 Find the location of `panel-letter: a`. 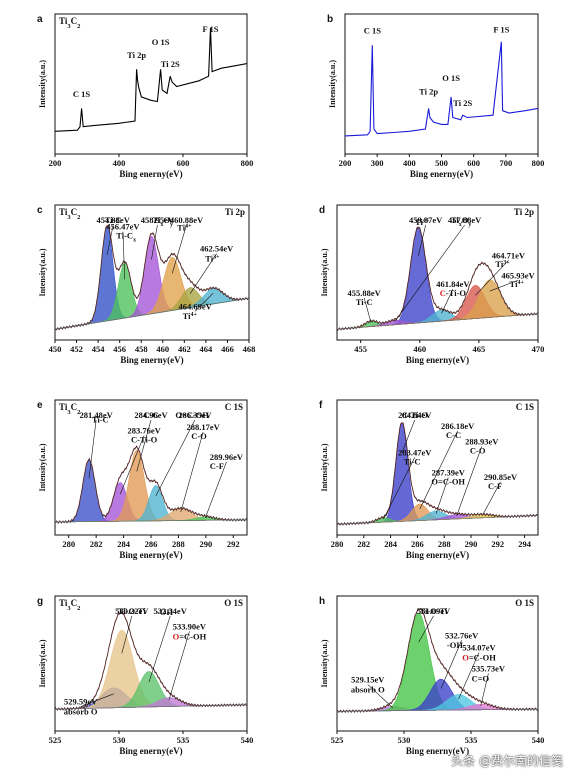

panel-letter: a is located at coordinates (40, 19).